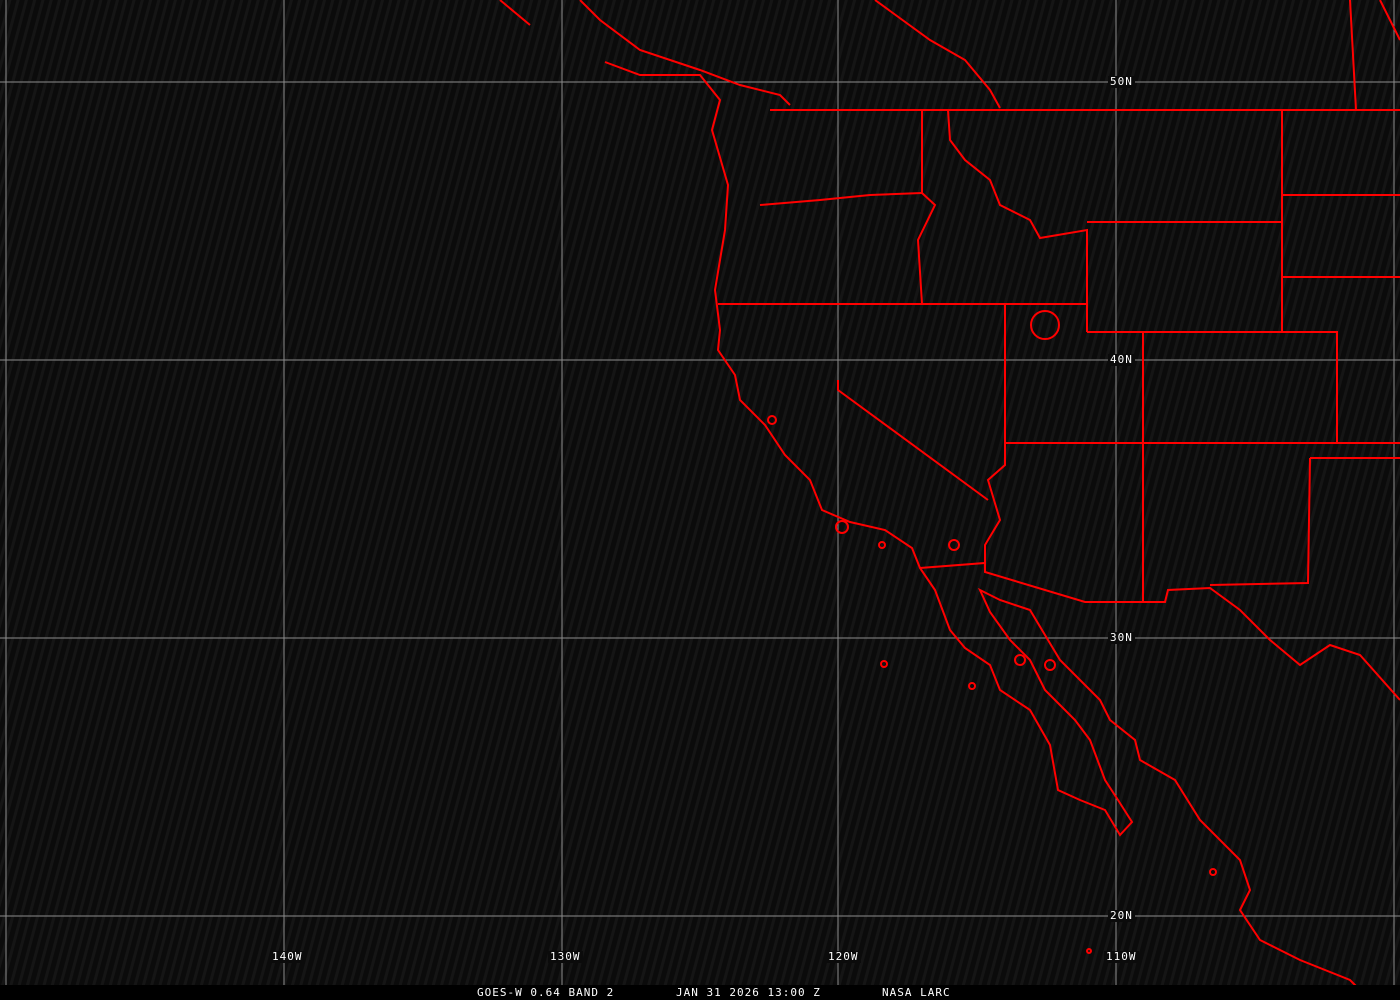 Image resolution: width=1400 pixels, height=1000 pixels. I want to click on utah-colorado, so click(1240, 387).